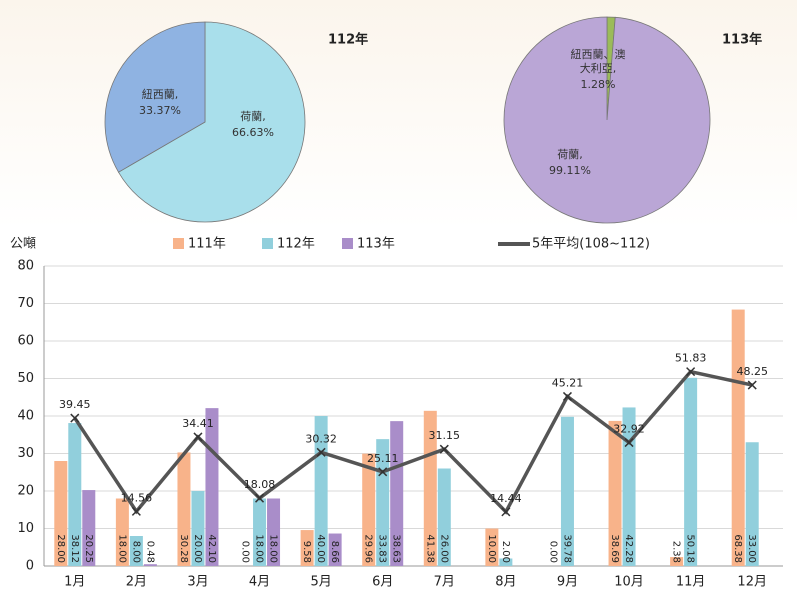 The image size is (797, 597). Describe the element at coordinates (25, 341) in the screenshot. I see `y-tick-label: 60` at that location.